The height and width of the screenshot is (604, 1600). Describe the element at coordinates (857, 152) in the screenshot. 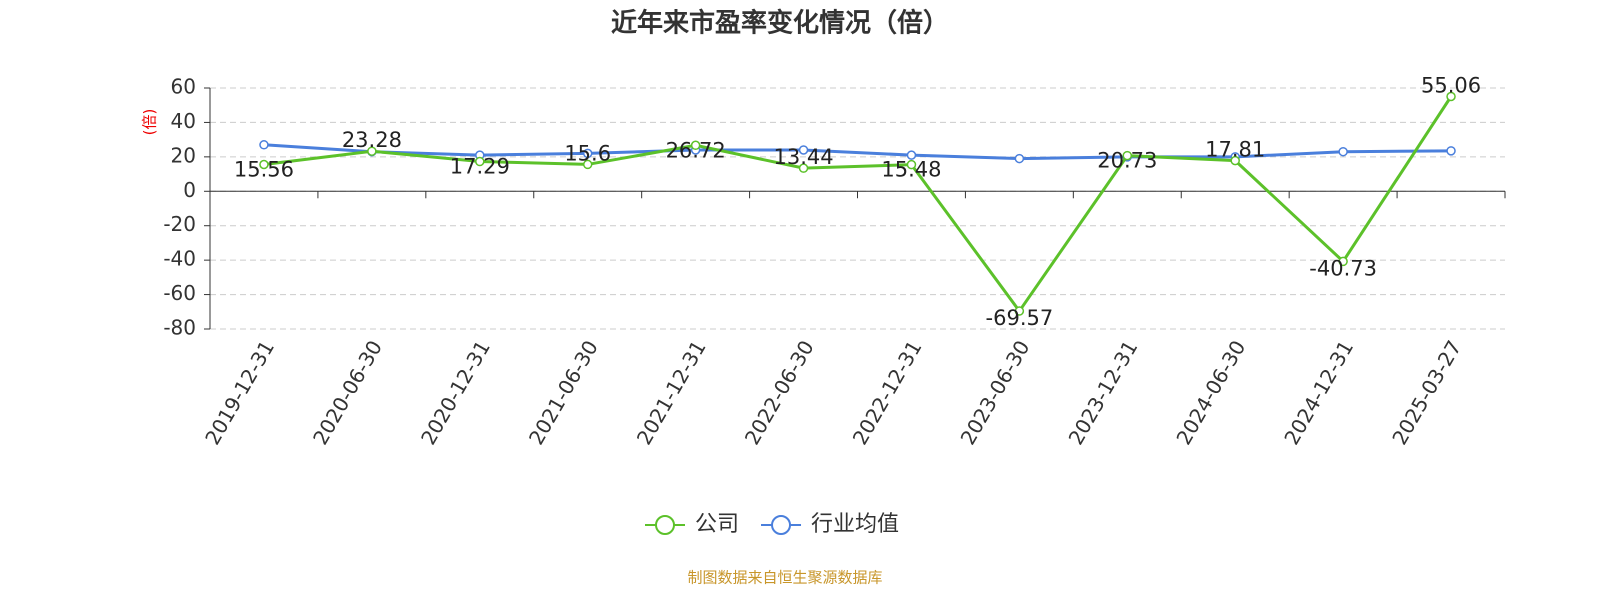

I see `series-line` at that location.